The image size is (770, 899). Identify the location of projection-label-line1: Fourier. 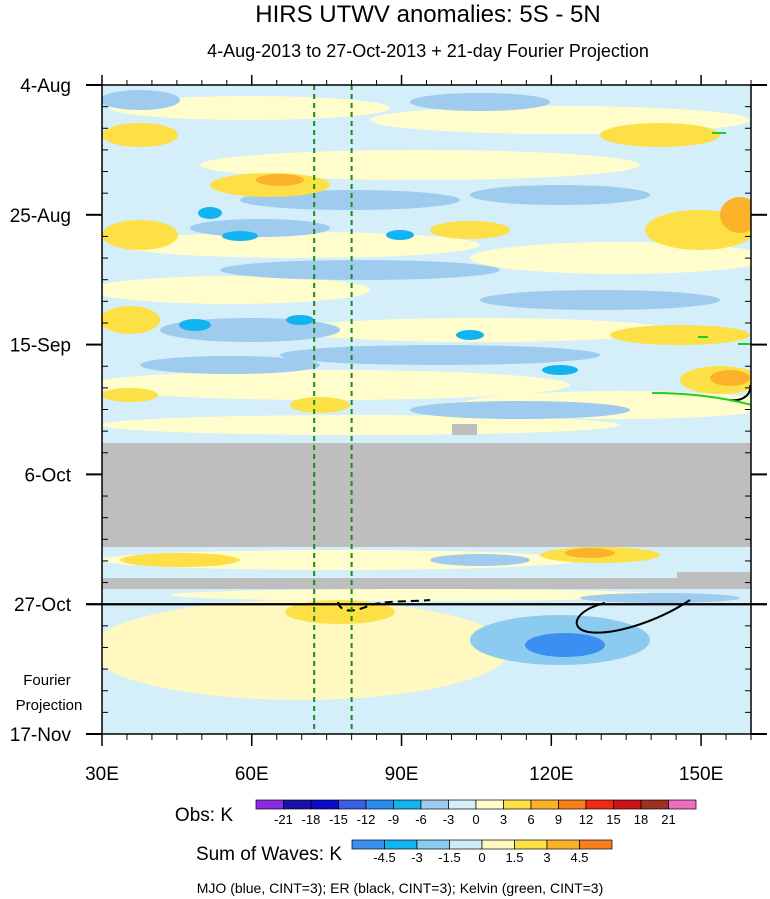
(47, 680).